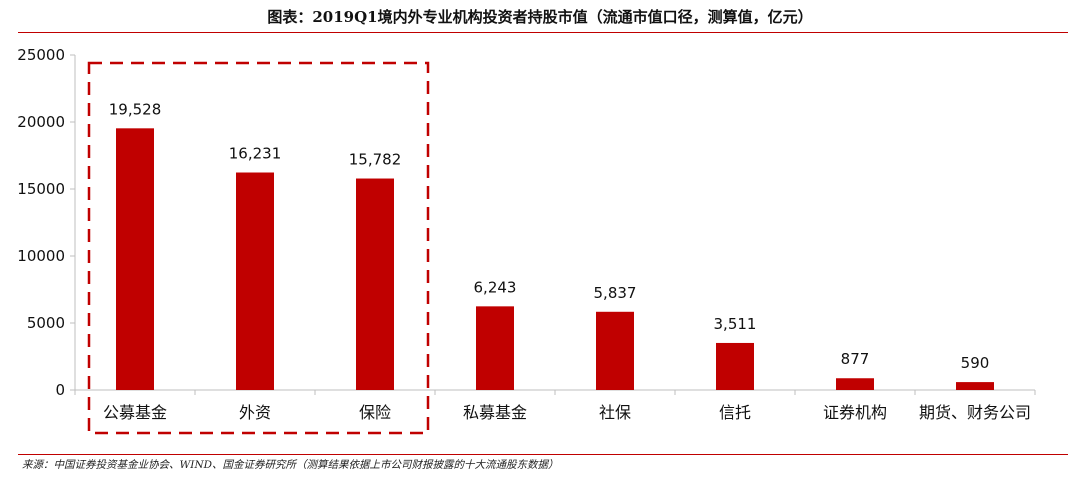 The image size is (1080, 480). Describe the element at coordinates (375, 160) in the screenshot. I see `data-label: 15,782` at that location.